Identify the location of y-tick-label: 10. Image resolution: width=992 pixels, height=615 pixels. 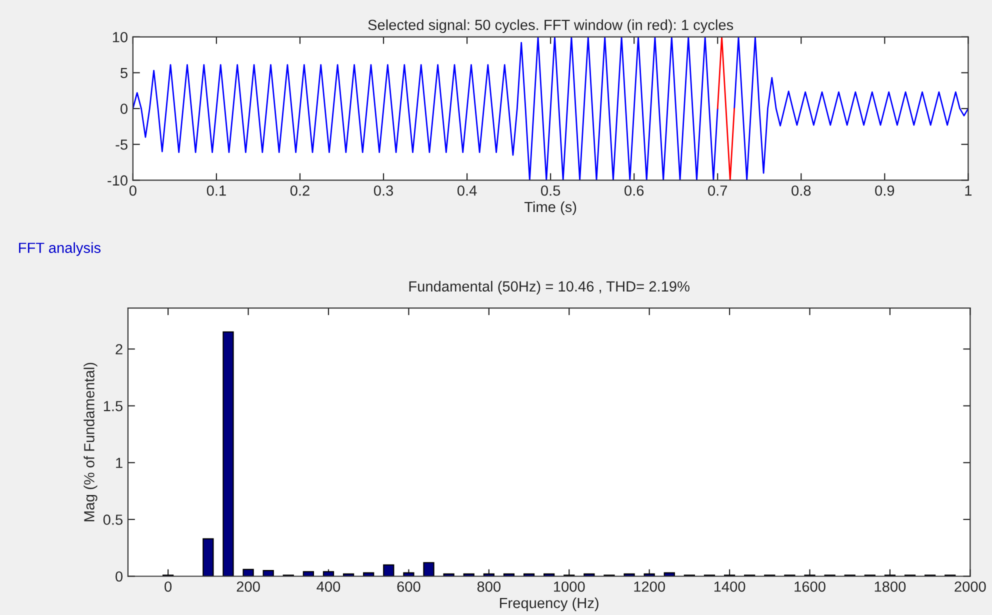
(120, 37).